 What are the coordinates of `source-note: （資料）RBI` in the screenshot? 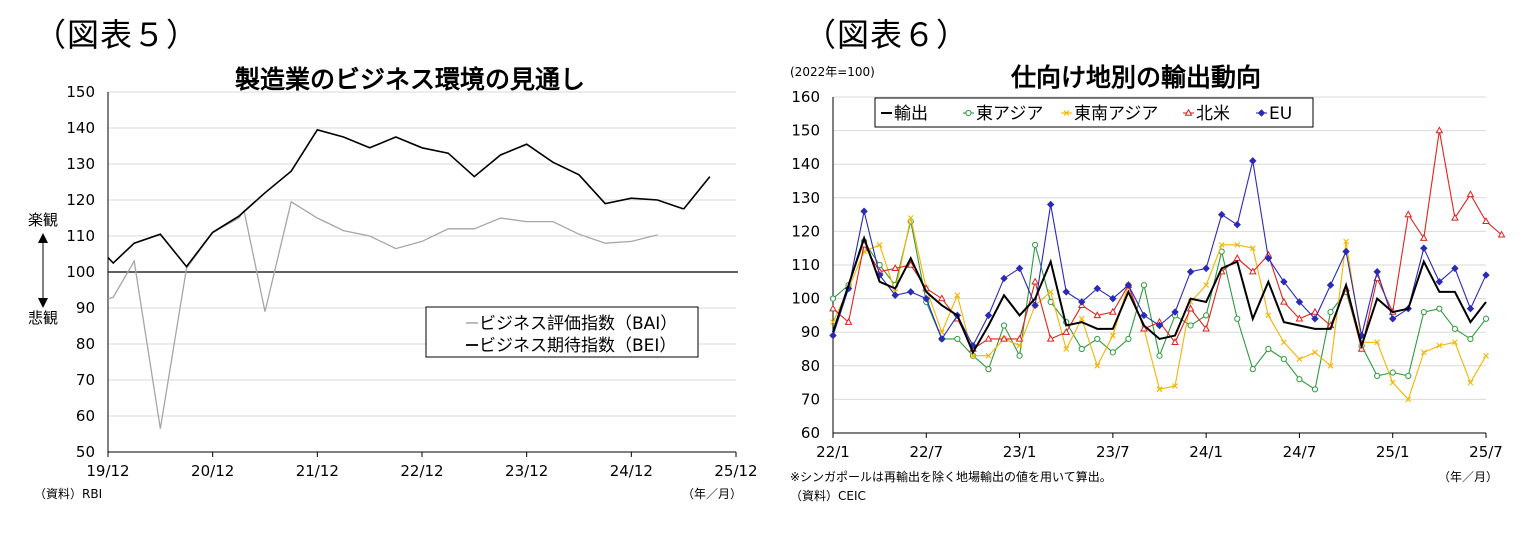 It's located at (68, 494).